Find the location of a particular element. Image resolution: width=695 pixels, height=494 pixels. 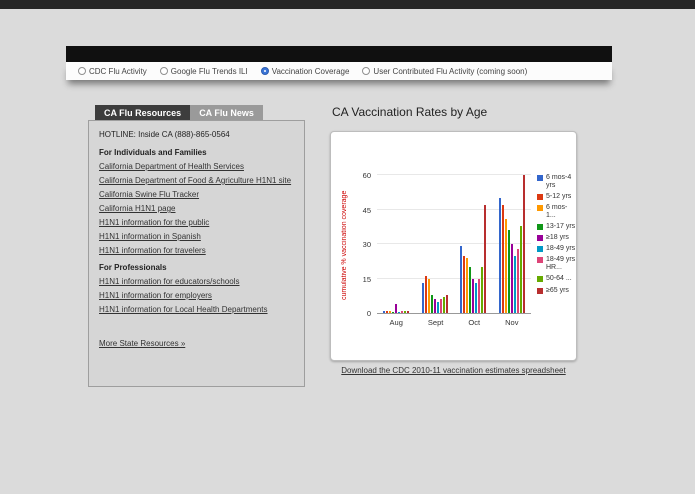

view-option-label: Vaccination Coverage is located at coordinates (310, 71).